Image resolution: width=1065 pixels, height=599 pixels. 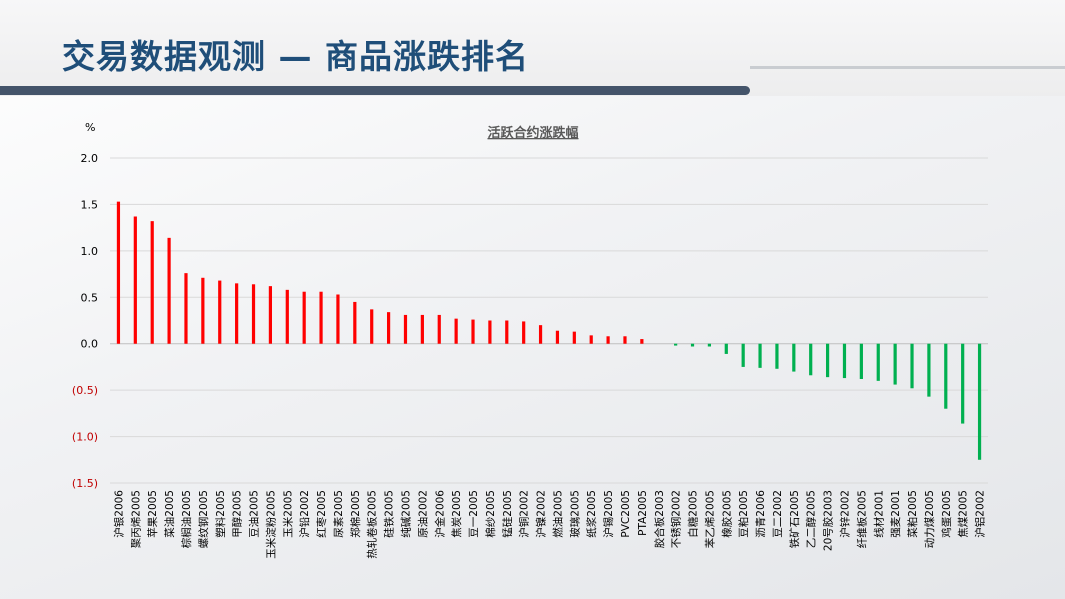 What do you see at coordinates (946, 514) in the screenshot?
I see `x-tick-label: 鸡蛋2005` at bounding box center [946, 514].